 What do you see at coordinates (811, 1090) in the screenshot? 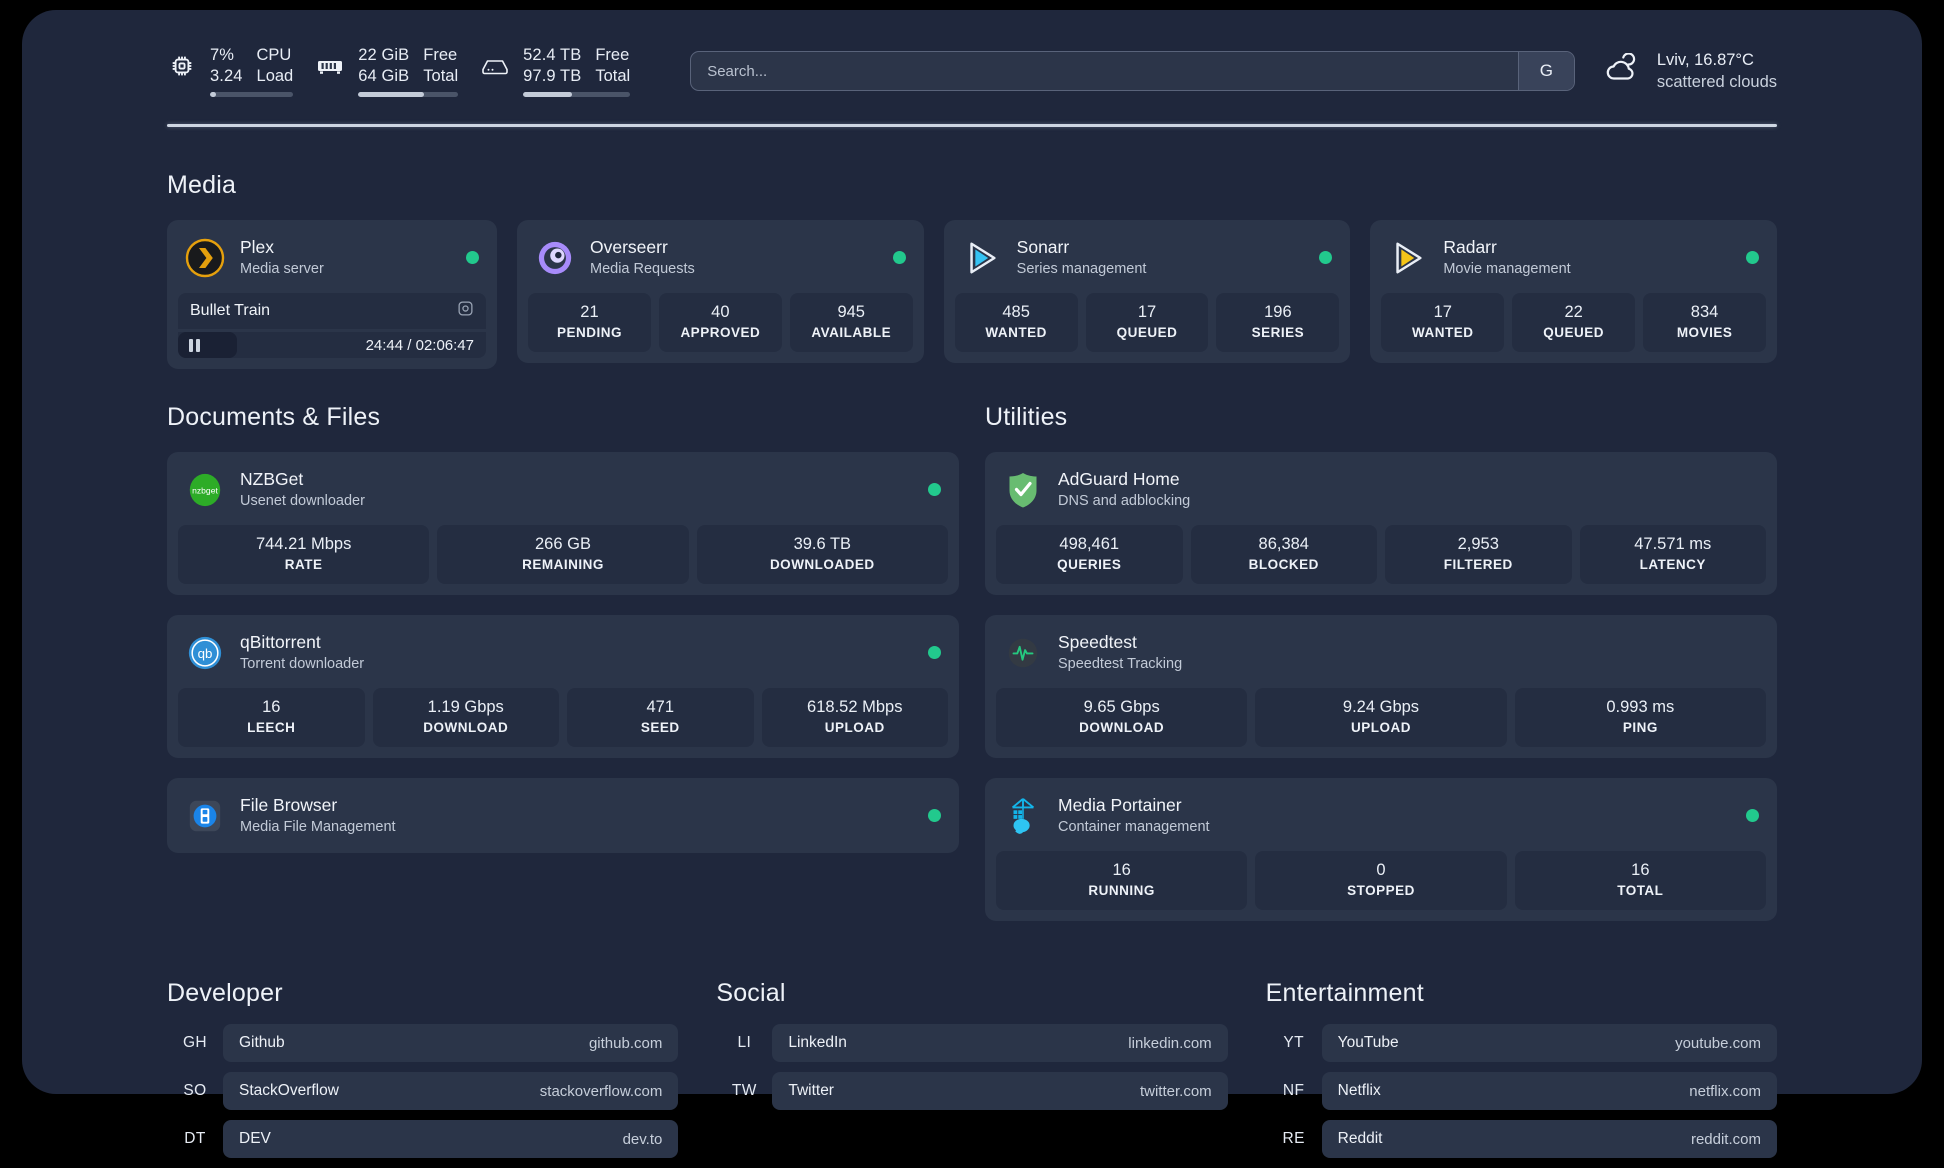
I see `bookmark-name: Twitter` at bounding box center [811, 1090].